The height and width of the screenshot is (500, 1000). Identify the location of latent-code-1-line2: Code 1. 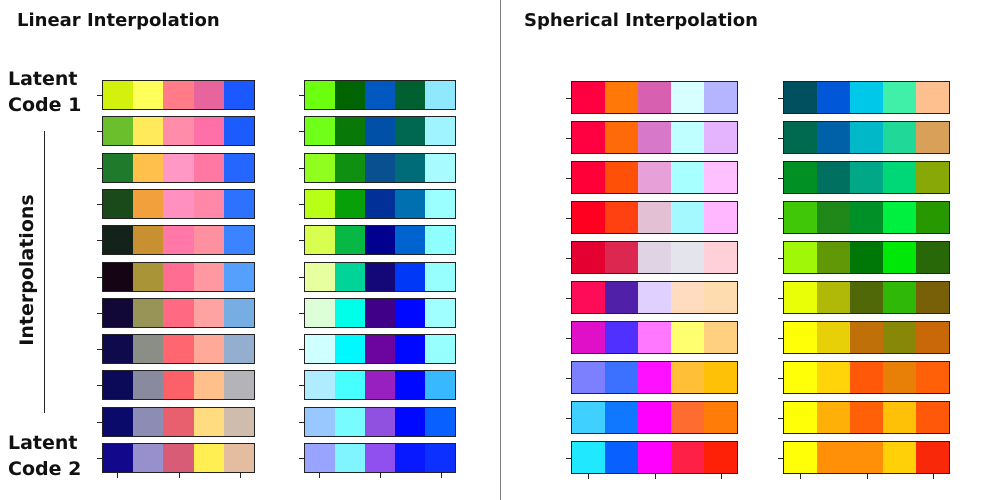
(45, 105).